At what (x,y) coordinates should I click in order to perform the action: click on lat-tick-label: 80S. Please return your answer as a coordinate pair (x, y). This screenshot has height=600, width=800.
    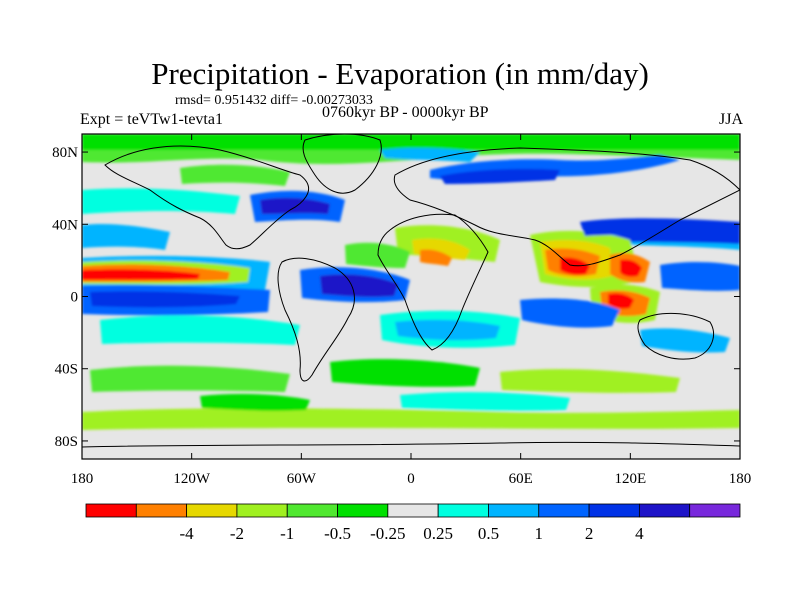
    Looking at the image, I should click on (66, 442).